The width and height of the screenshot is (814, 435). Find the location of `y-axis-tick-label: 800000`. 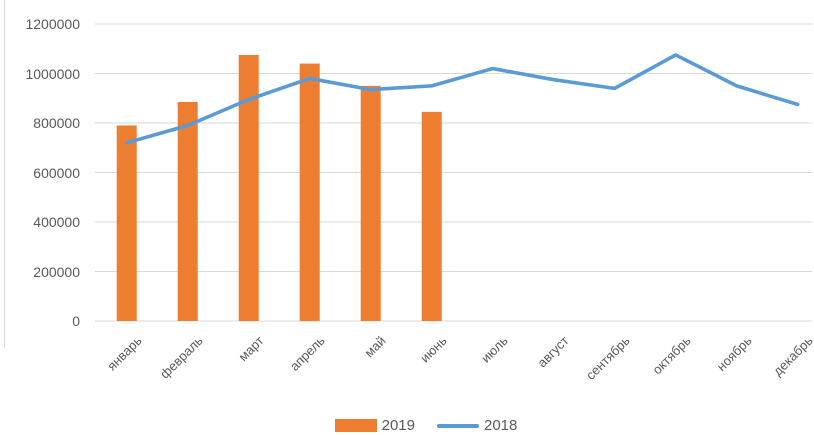

y-axis-tick-label: 800000 is located at coordinates (56, 123).